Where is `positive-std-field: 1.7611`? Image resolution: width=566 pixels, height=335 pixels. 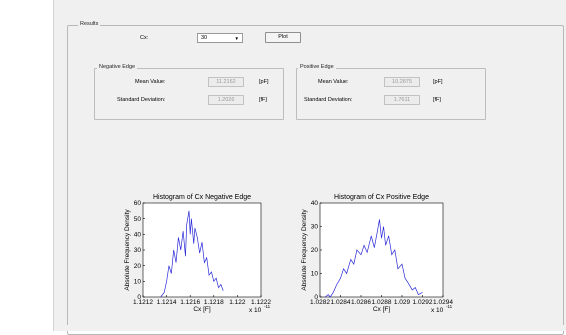 positive-std-field: 1.7611 is located at coordinates (402, 100).